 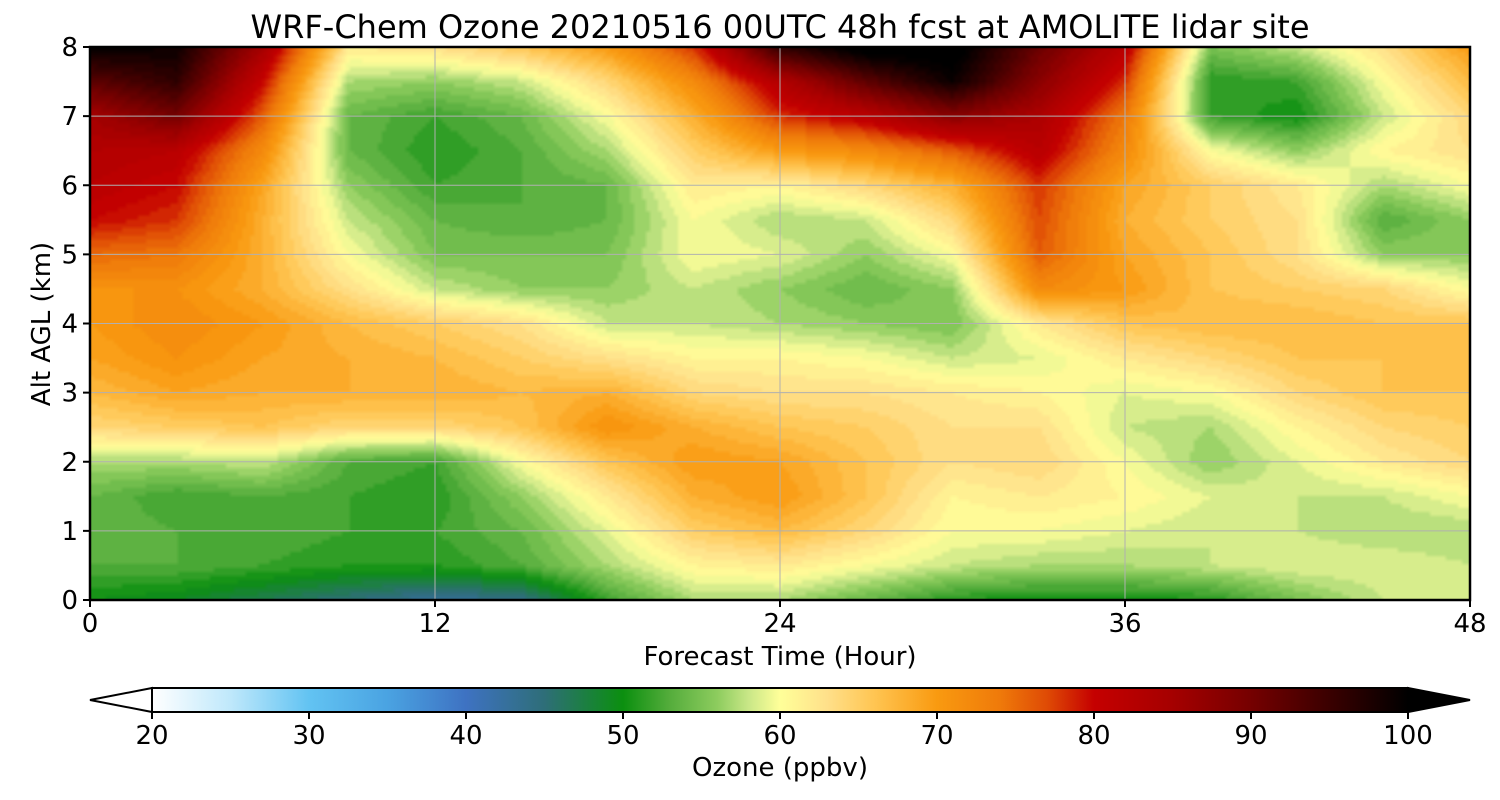 I want to click on colorbar-tick-label: 70, so click(x=936, y=736).